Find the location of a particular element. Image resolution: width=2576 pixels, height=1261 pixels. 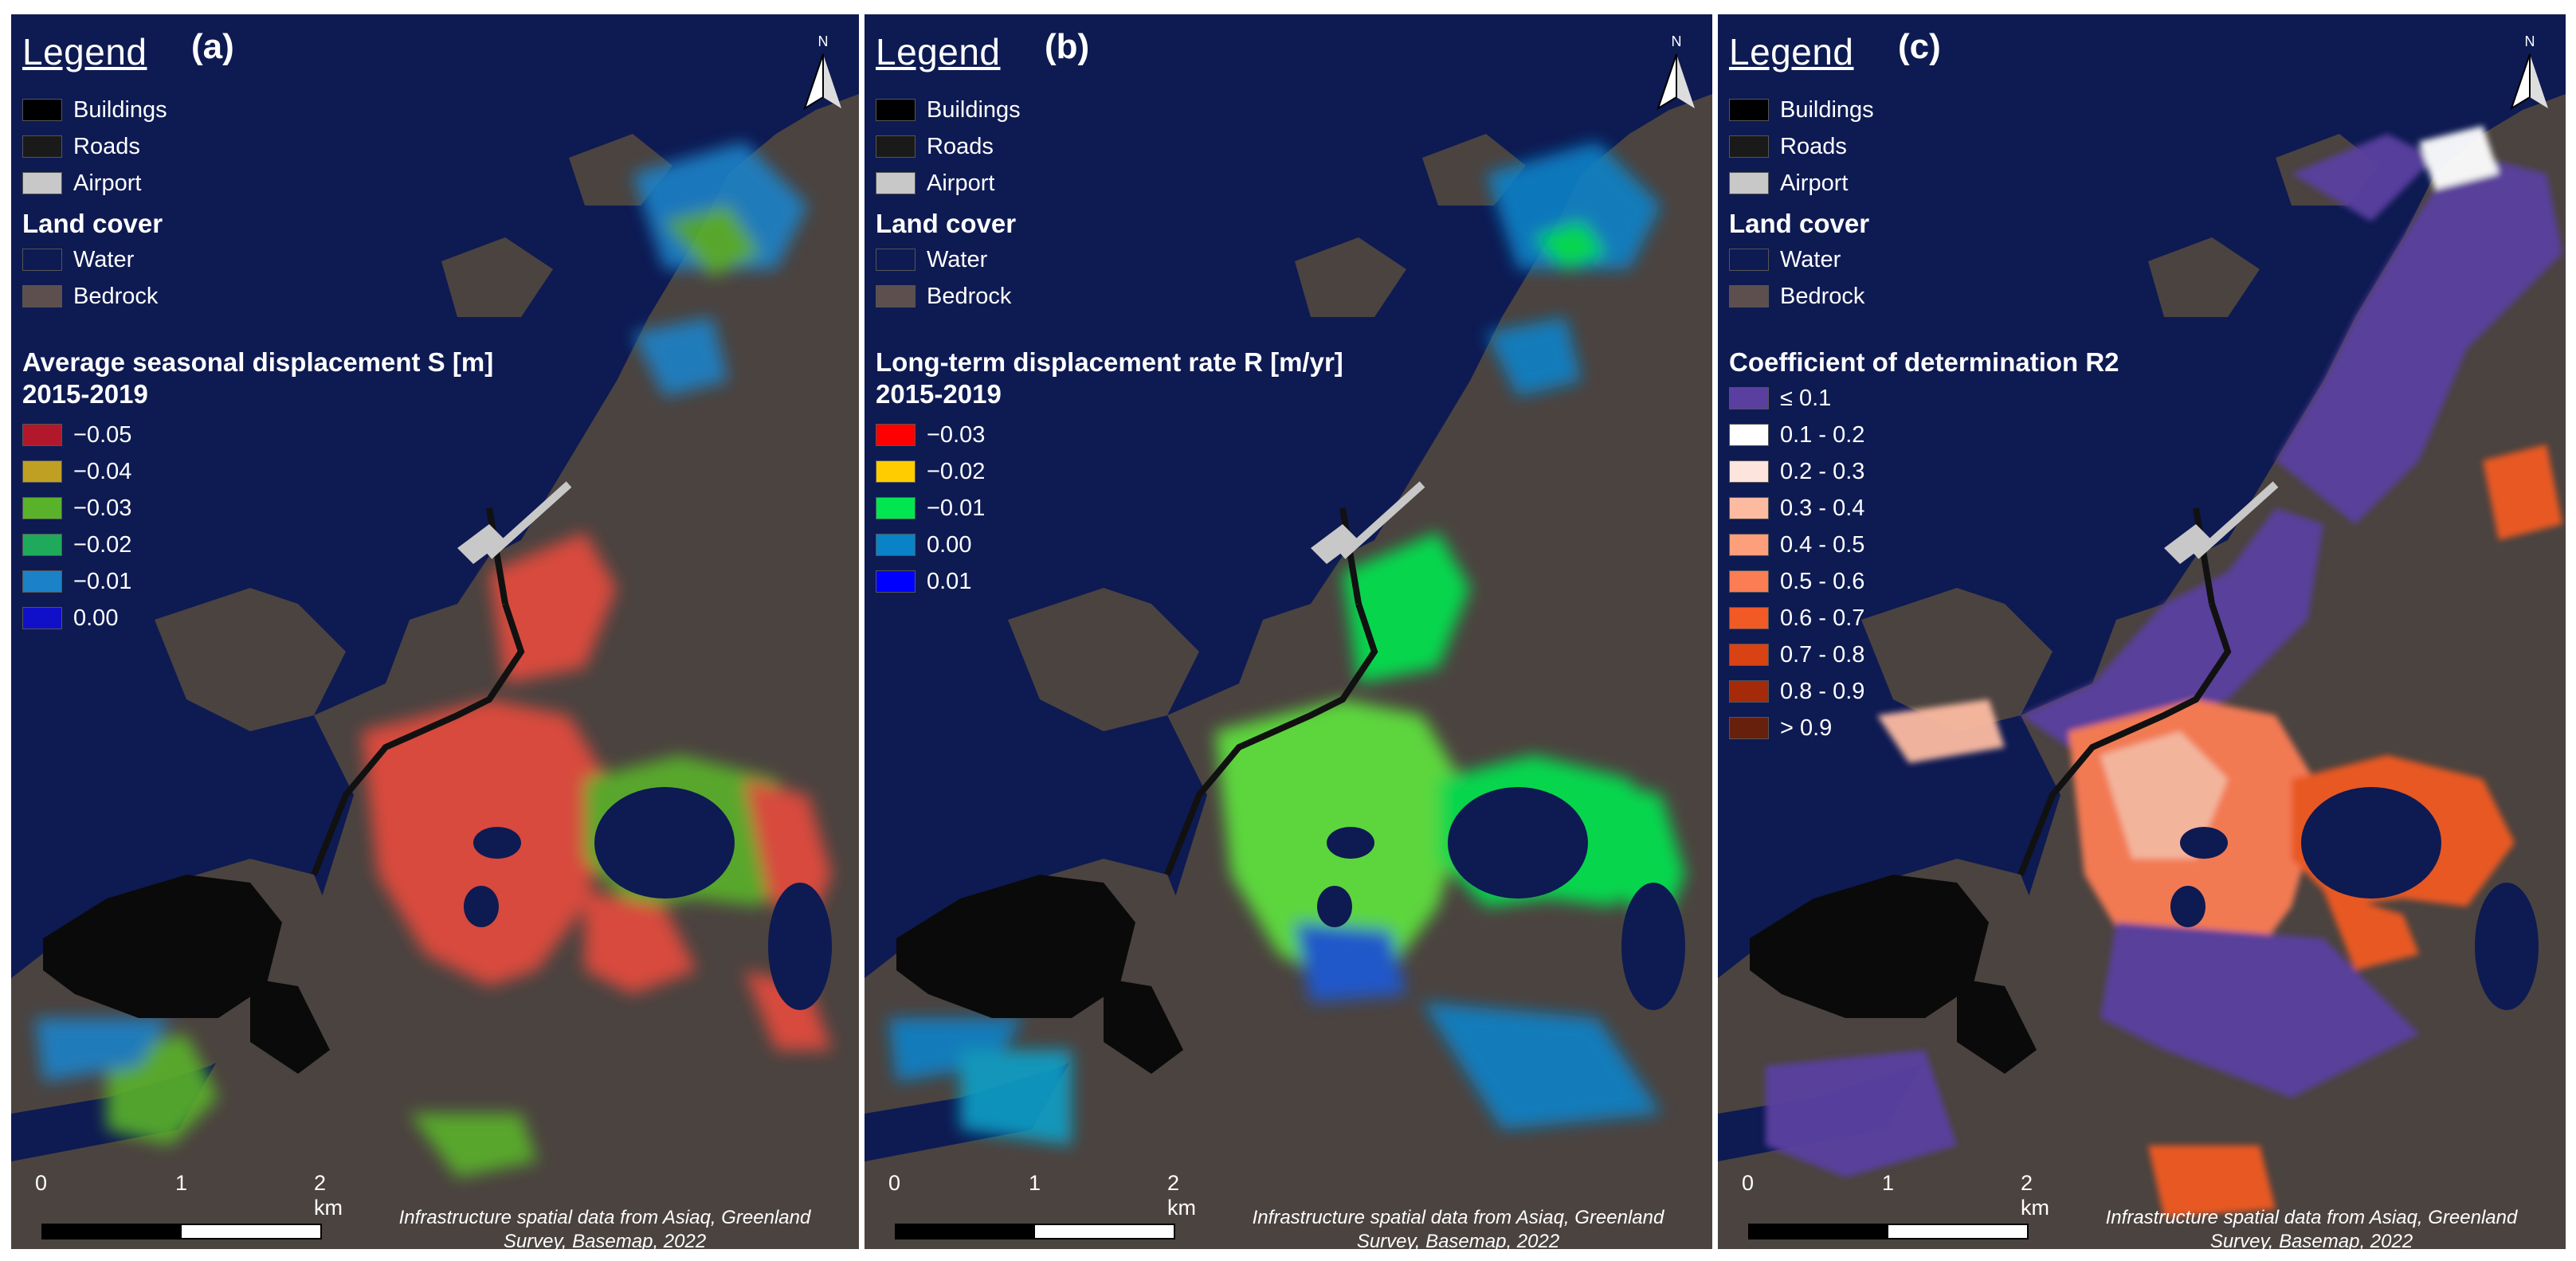

legend-class-label: 0.01 is located at coordinates (949, 581).